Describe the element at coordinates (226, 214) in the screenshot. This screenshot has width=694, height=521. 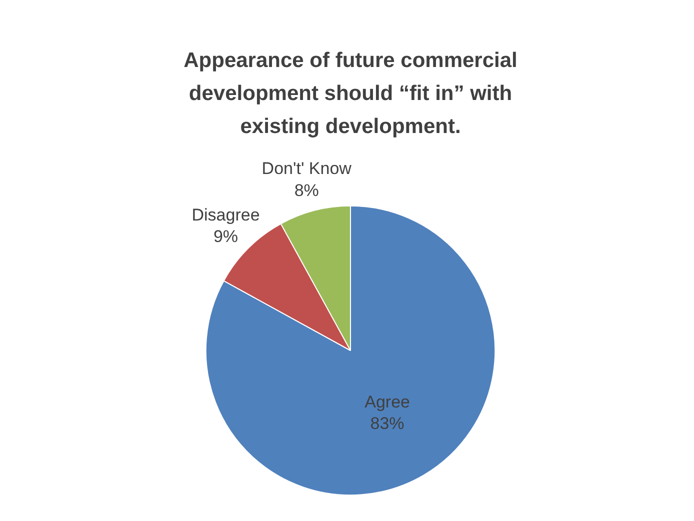
I see `slice-label: Disagree` at that location.